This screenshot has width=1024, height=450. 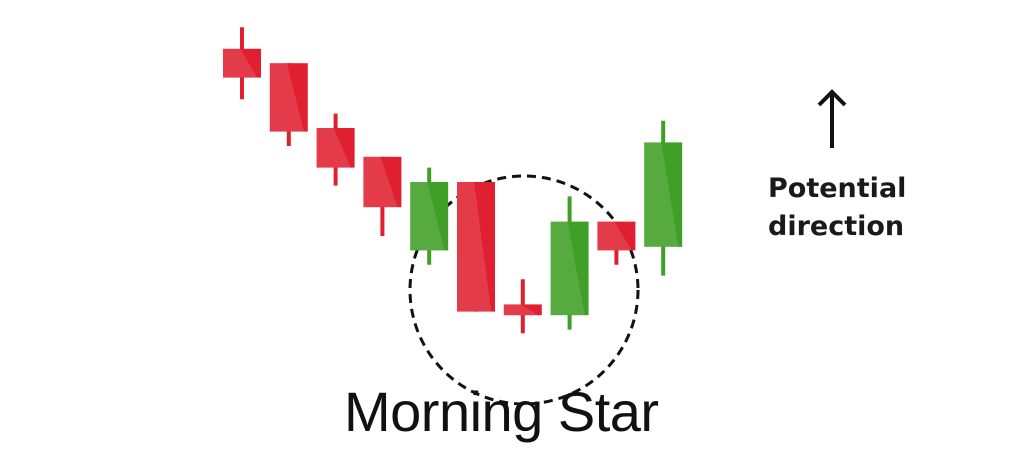 I want to click on highlight-circle, so click(x=524, y=290).